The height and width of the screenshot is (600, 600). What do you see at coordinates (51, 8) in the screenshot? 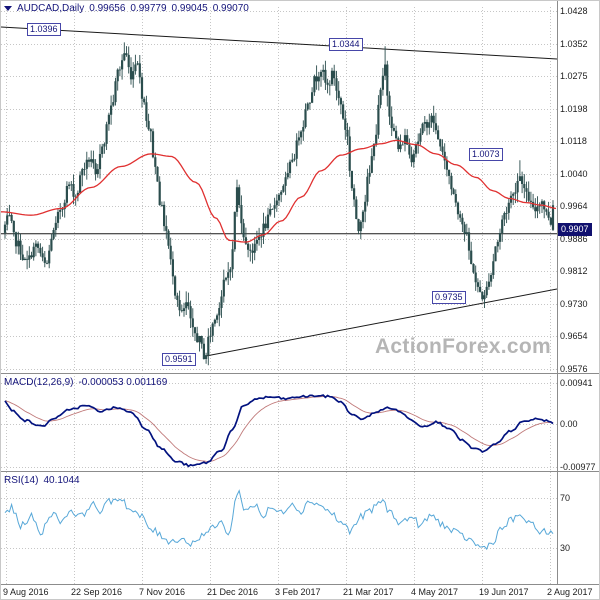
I see `symbol-period-label: AUDCAD,Daily` at bounding box center [51, 8].